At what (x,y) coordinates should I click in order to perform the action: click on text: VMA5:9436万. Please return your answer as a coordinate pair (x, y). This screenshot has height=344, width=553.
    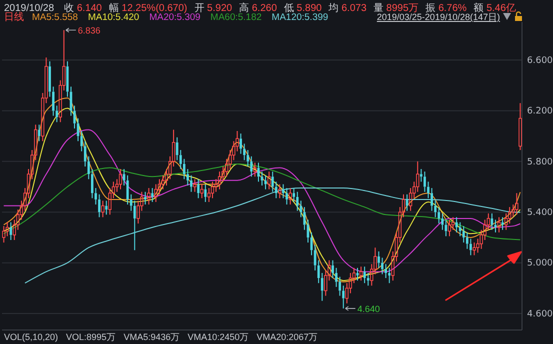
    Looking at the image, I should click on (152, 337).